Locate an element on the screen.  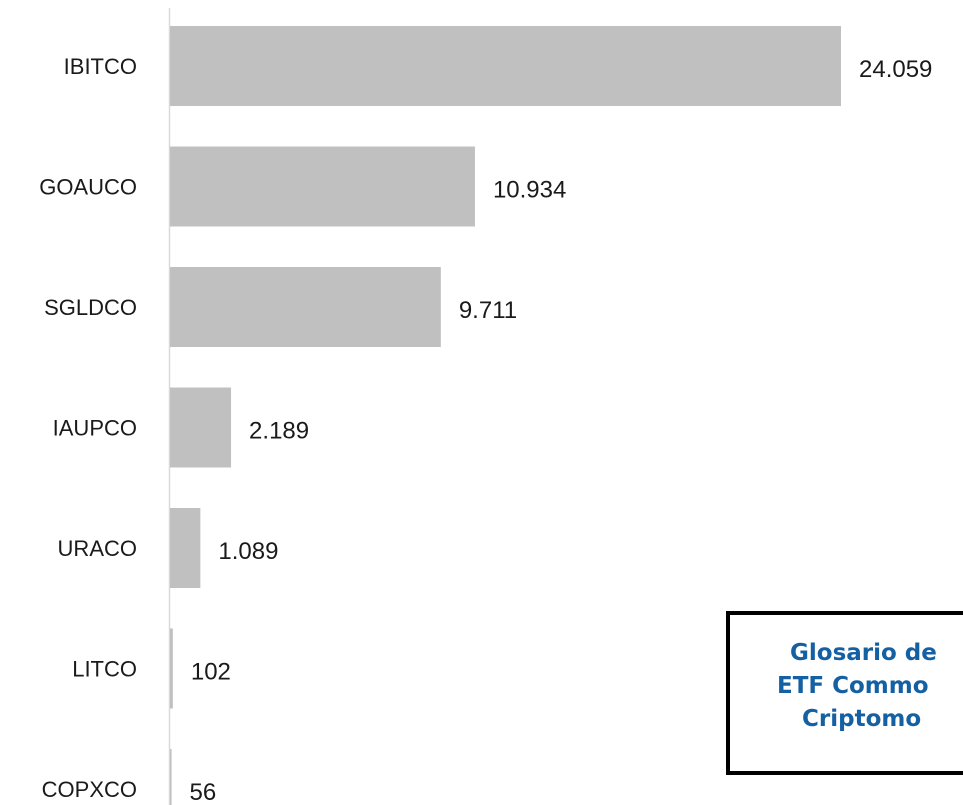
value-label-copxco: 56 is located at coordinates (203, 792).